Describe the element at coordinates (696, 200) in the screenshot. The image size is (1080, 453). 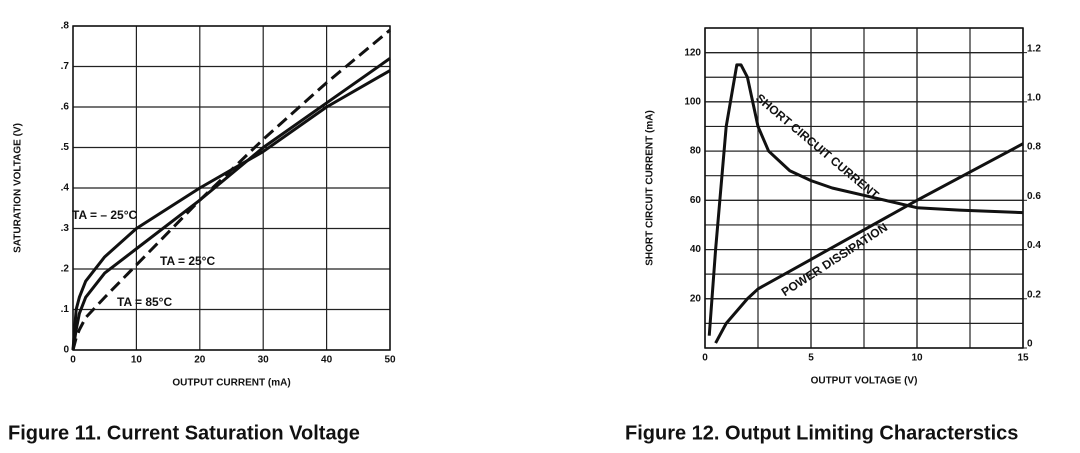
I see `y-tick-label: 60` at that location.